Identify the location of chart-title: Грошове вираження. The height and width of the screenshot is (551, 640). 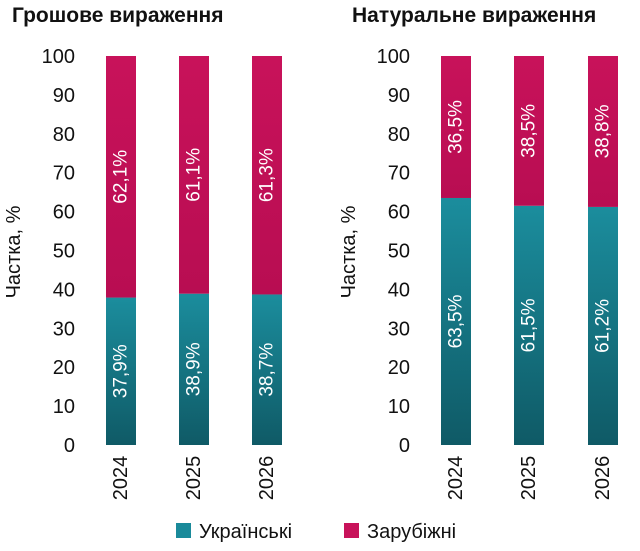
(117, 15).